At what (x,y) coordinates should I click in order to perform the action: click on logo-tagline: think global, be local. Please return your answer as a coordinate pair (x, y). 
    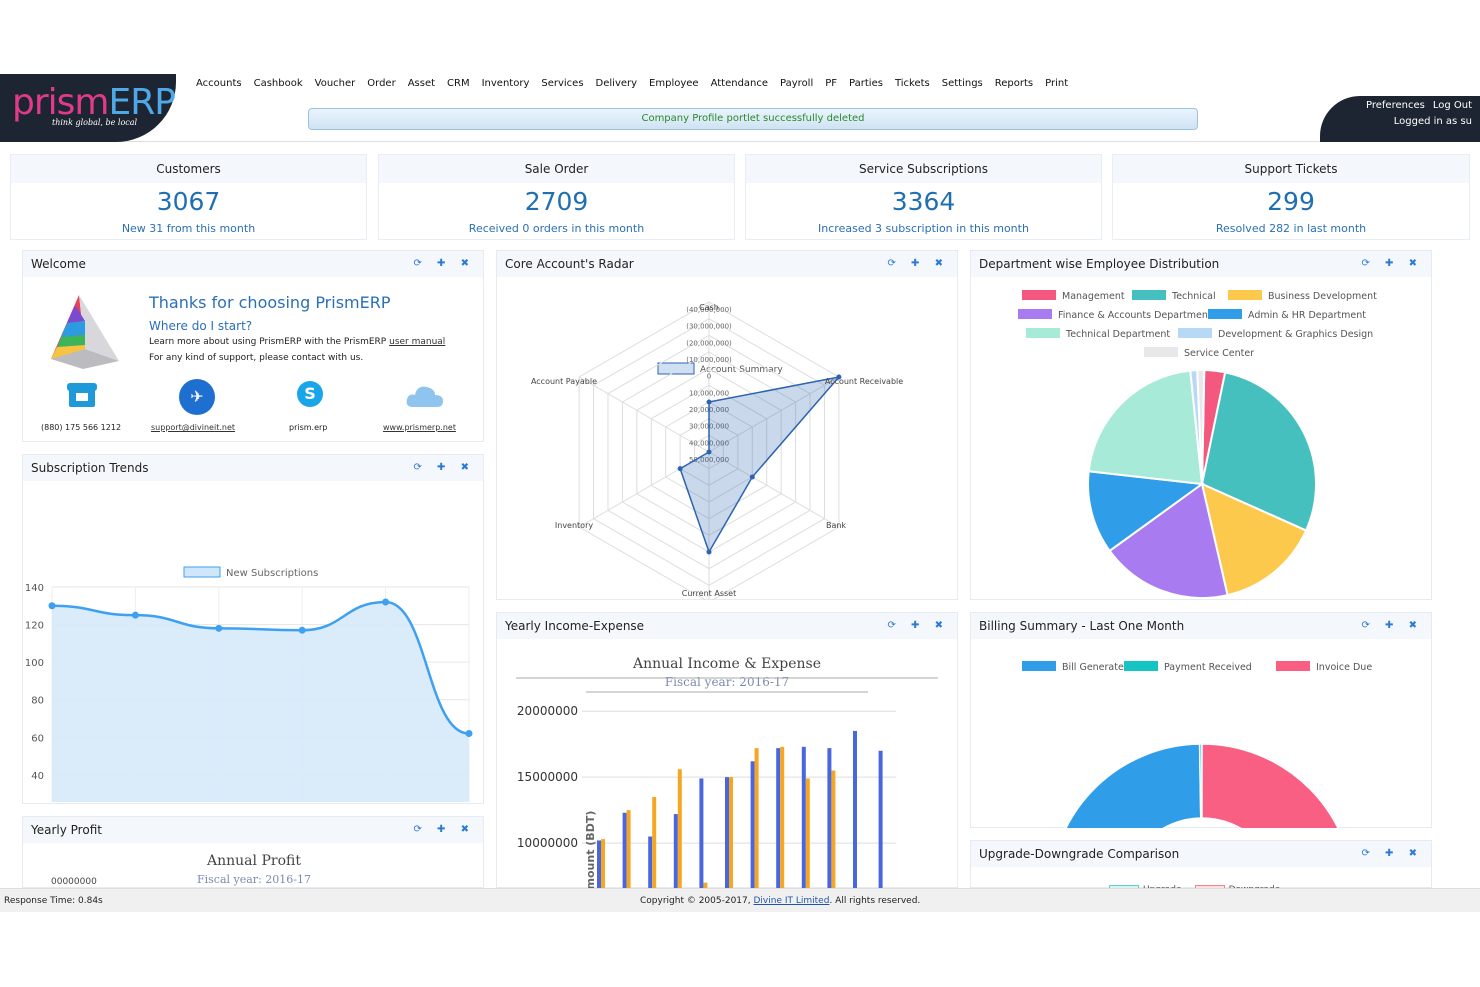
    Looking at the image, I should click on (95, 122).